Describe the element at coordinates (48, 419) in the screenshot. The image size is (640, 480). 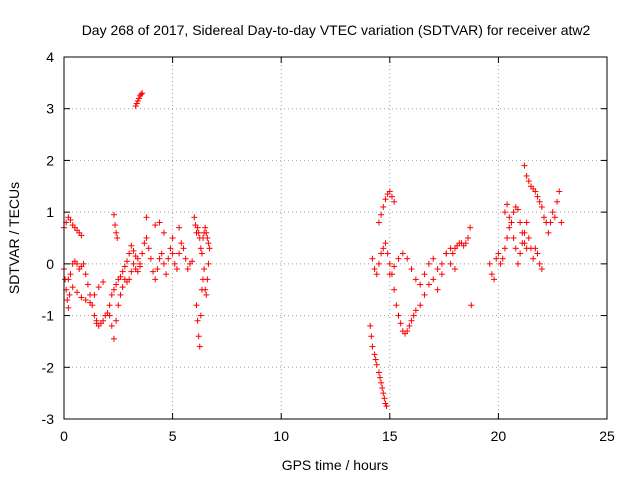
I see `y-tick-label: -3` at that location.